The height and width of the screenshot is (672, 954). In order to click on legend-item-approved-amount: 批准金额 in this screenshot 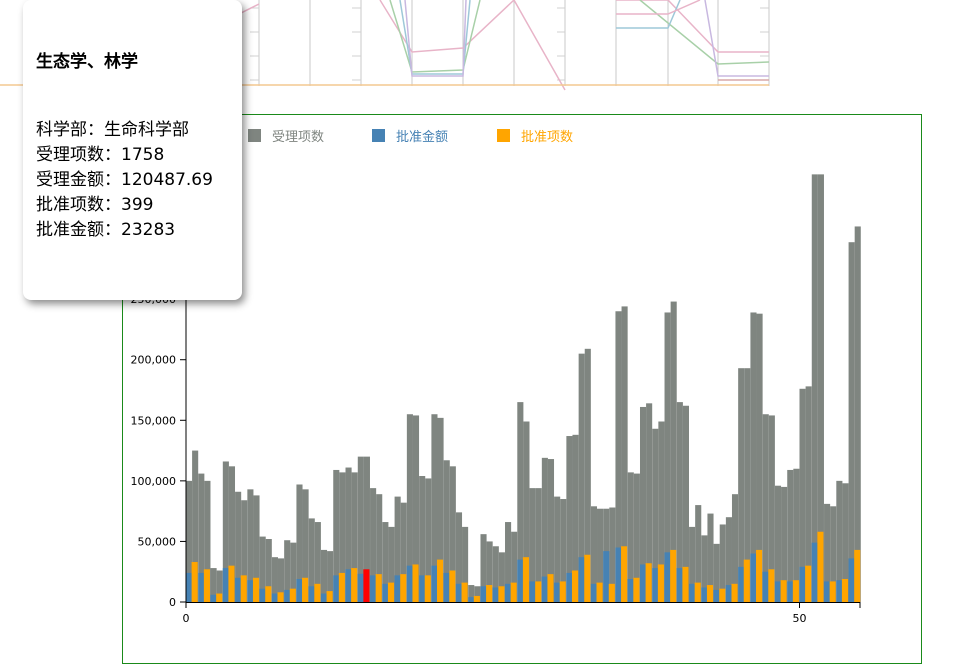, I will do `click(410, 135)`.